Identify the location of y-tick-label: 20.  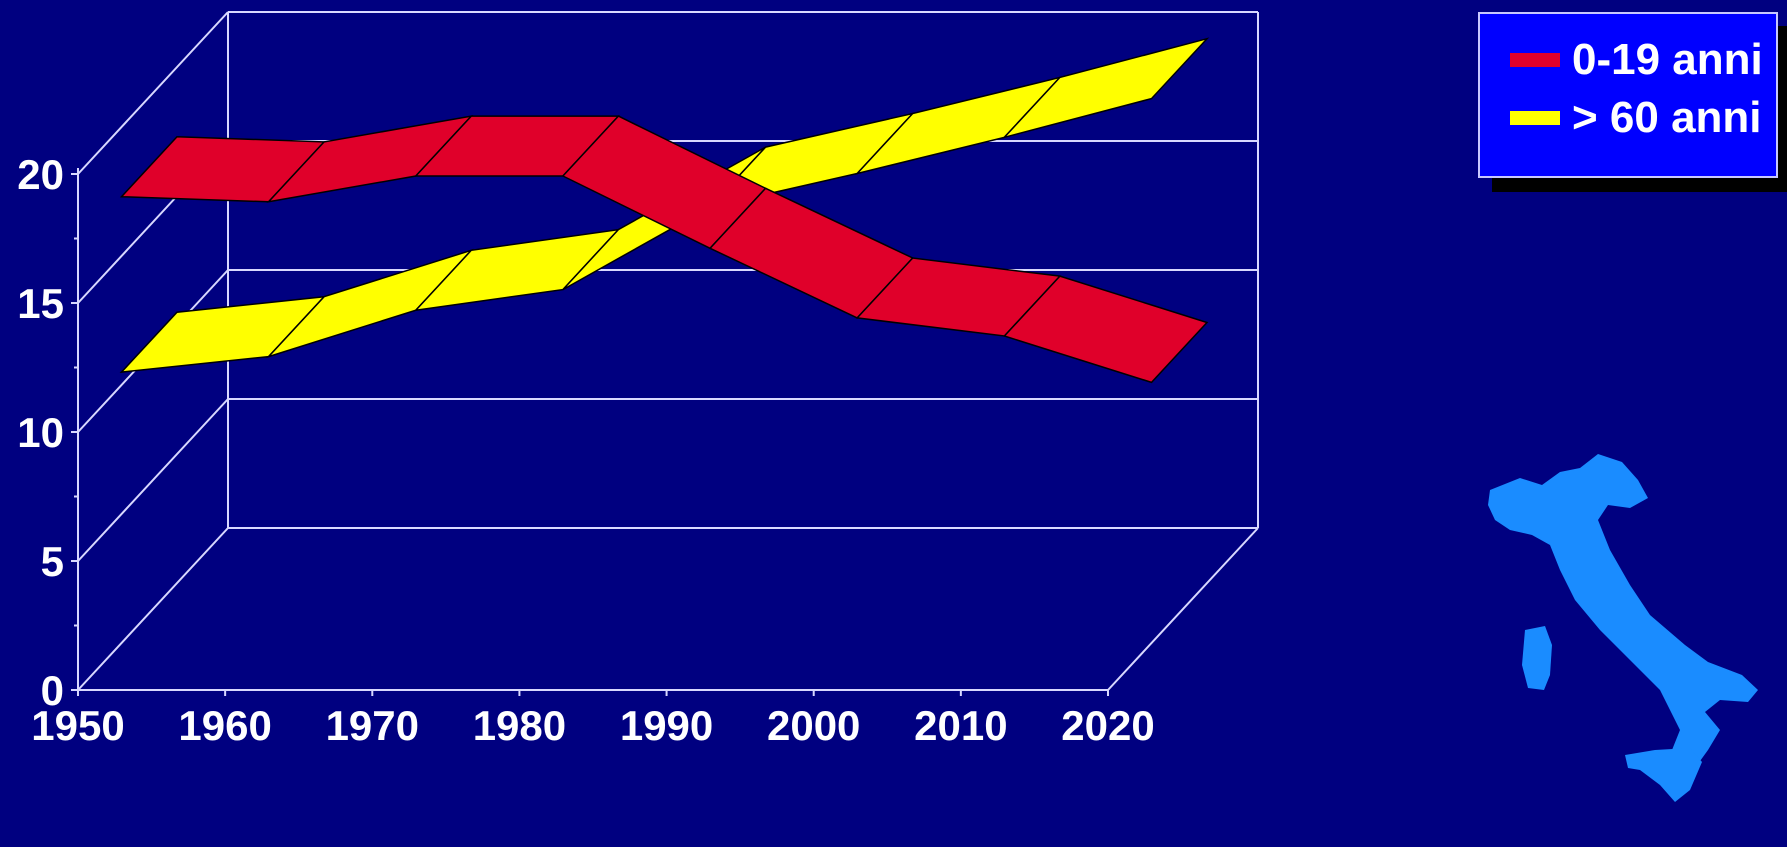
(40, 174).